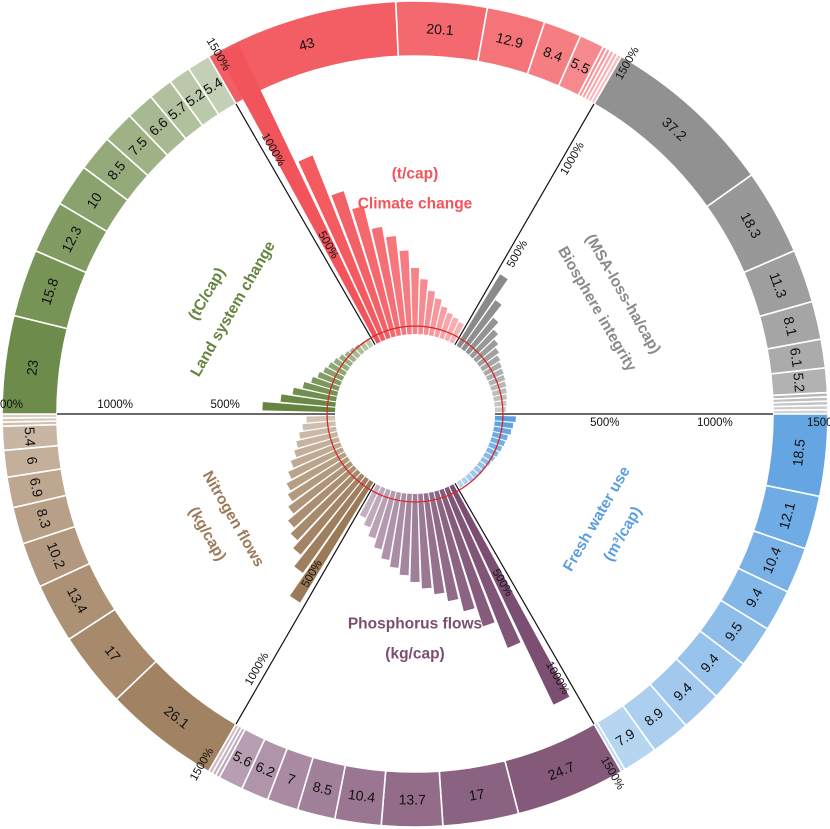 The width and height of the screenshot is (830, 829). I want to click on phosphorus-title-line: Phosphorus flows, so click(415, 624).